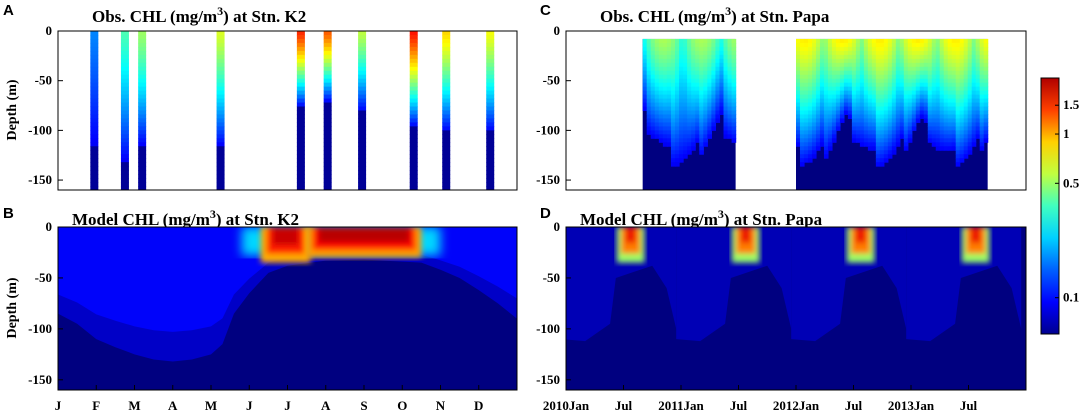 The height and width of the screenshot is (416, 1084). I want to click on panel-a-title: Obs. CHL (mg/m3) at Stn. K2, so click(199, 15).